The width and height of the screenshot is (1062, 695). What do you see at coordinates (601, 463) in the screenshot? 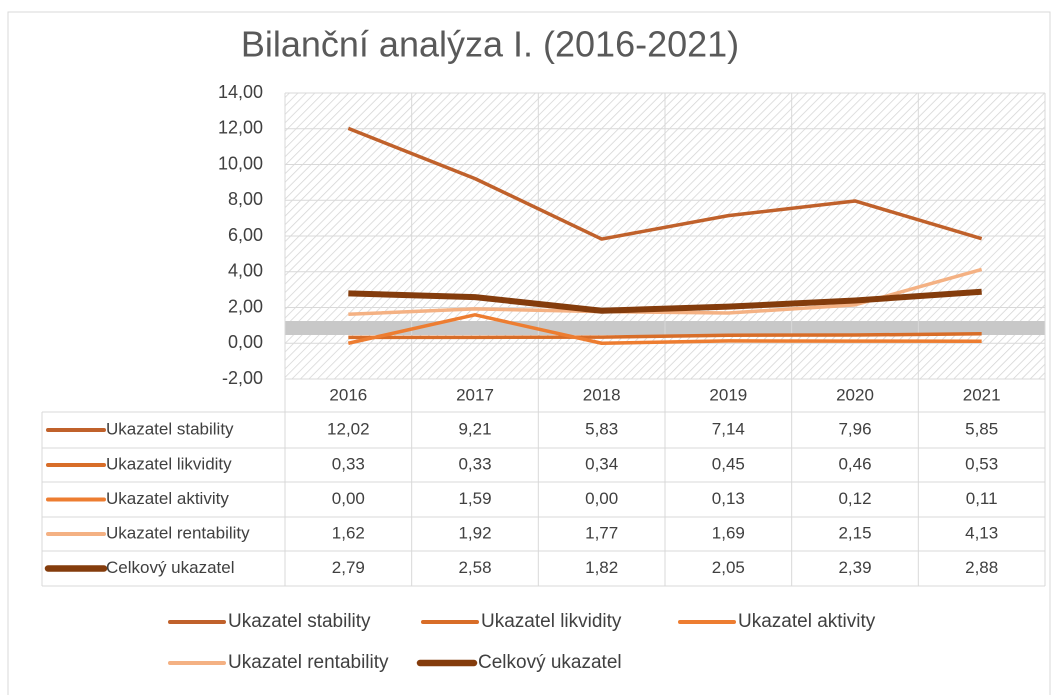
I see `table-cell: 0,34` at bounding box center [601, 463].